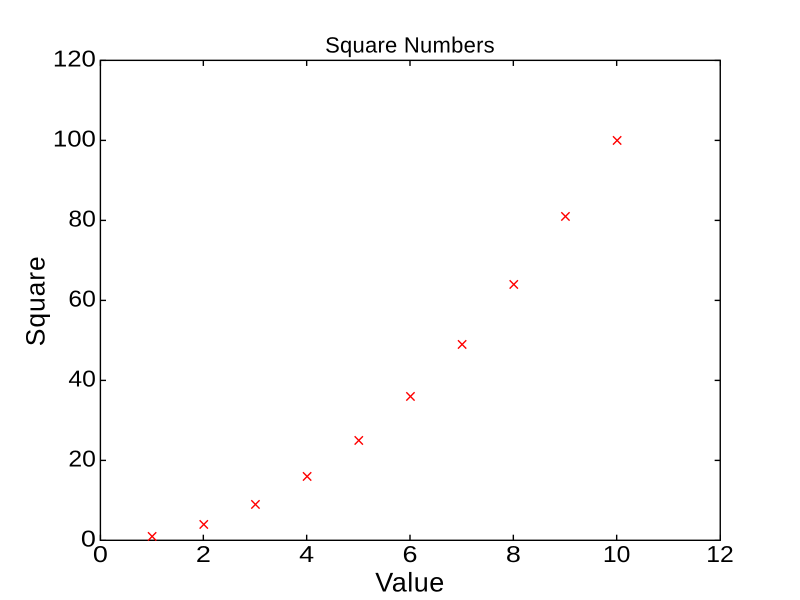 The width and height of the screenshot is (800, 600). What do you see at coordinates (35, 300) in the screenshot?
I see `svg-text: Square` at bounding box center [35, 300].